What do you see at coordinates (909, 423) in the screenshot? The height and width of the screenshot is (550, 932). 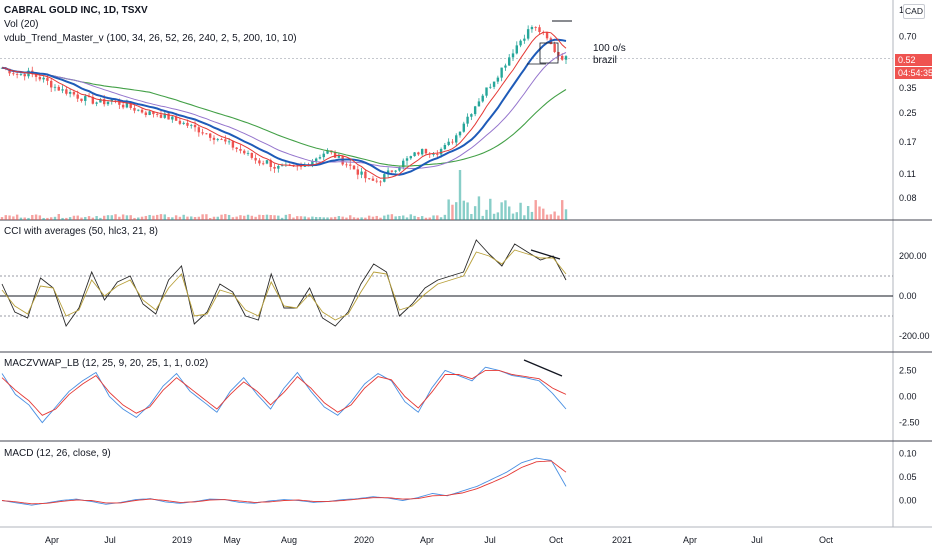 I see `maczvwap-axis-tick-label: -2.50` at bounding box center [909, 423].